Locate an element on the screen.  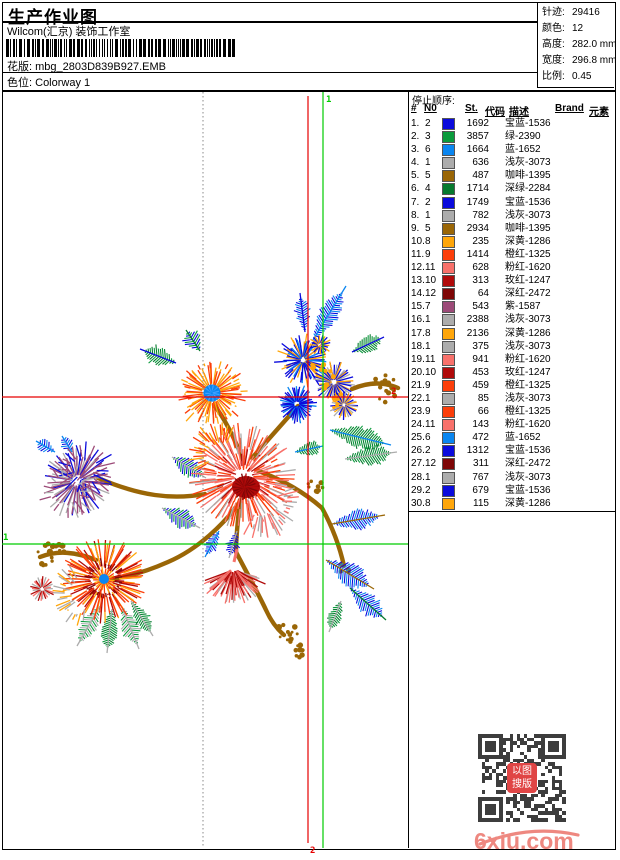
thread-description: 咖啡-1395 is located at coordinates (528, 176).